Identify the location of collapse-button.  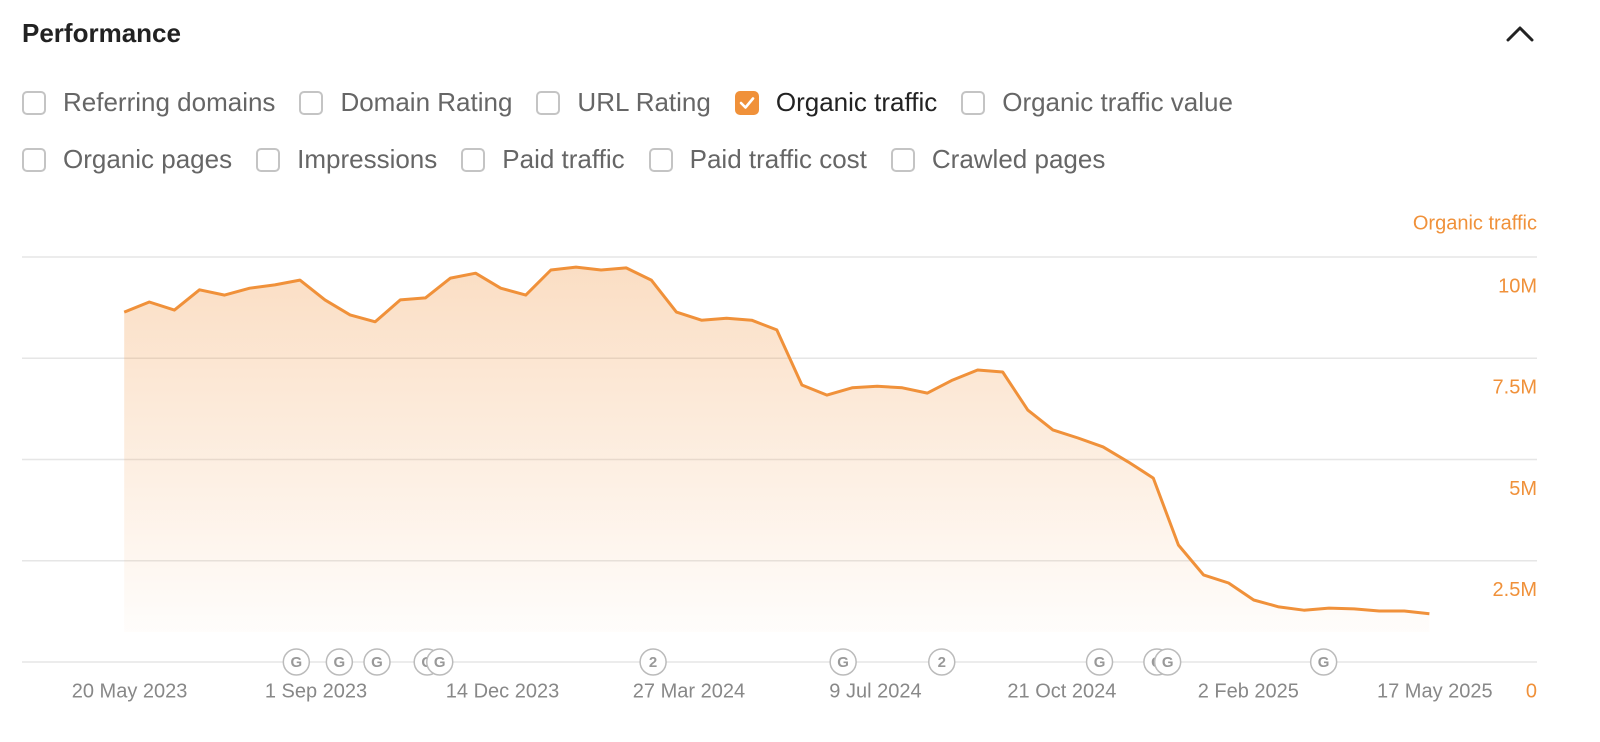
(1520, 33).